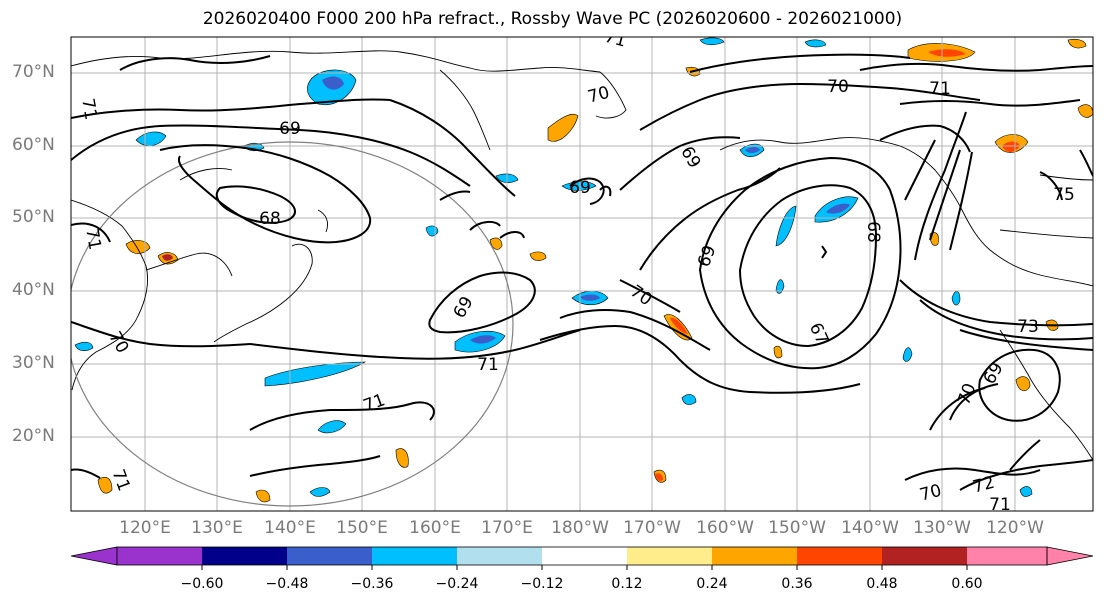 This screenshot has height=604, width=1105. What do you see at coordinates (870, 528) in the screenshot?
I see `lon-label: 140°W` at bounding box center [870, 528].